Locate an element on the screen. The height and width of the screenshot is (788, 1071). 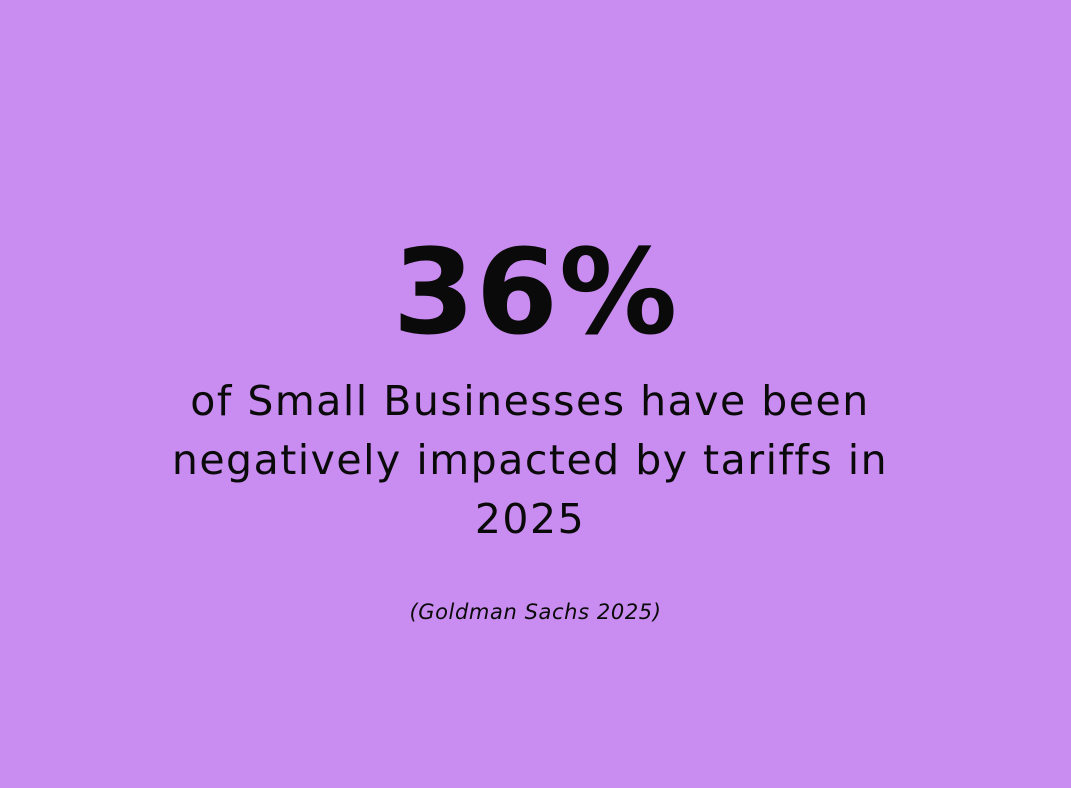
stat-source: (Goldman Sachs 2025) is located at coordinates (535, 612).